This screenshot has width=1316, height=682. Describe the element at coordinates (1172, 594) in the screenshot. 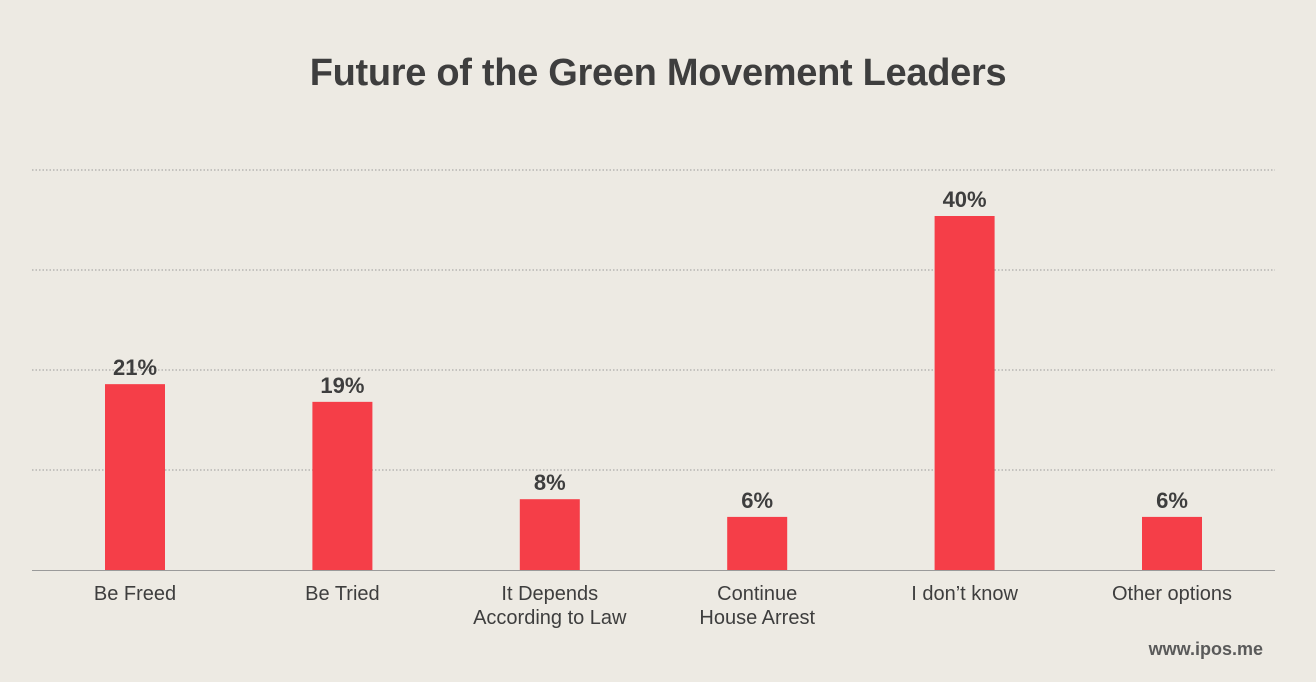

I see `category-label: Other options` at that location.